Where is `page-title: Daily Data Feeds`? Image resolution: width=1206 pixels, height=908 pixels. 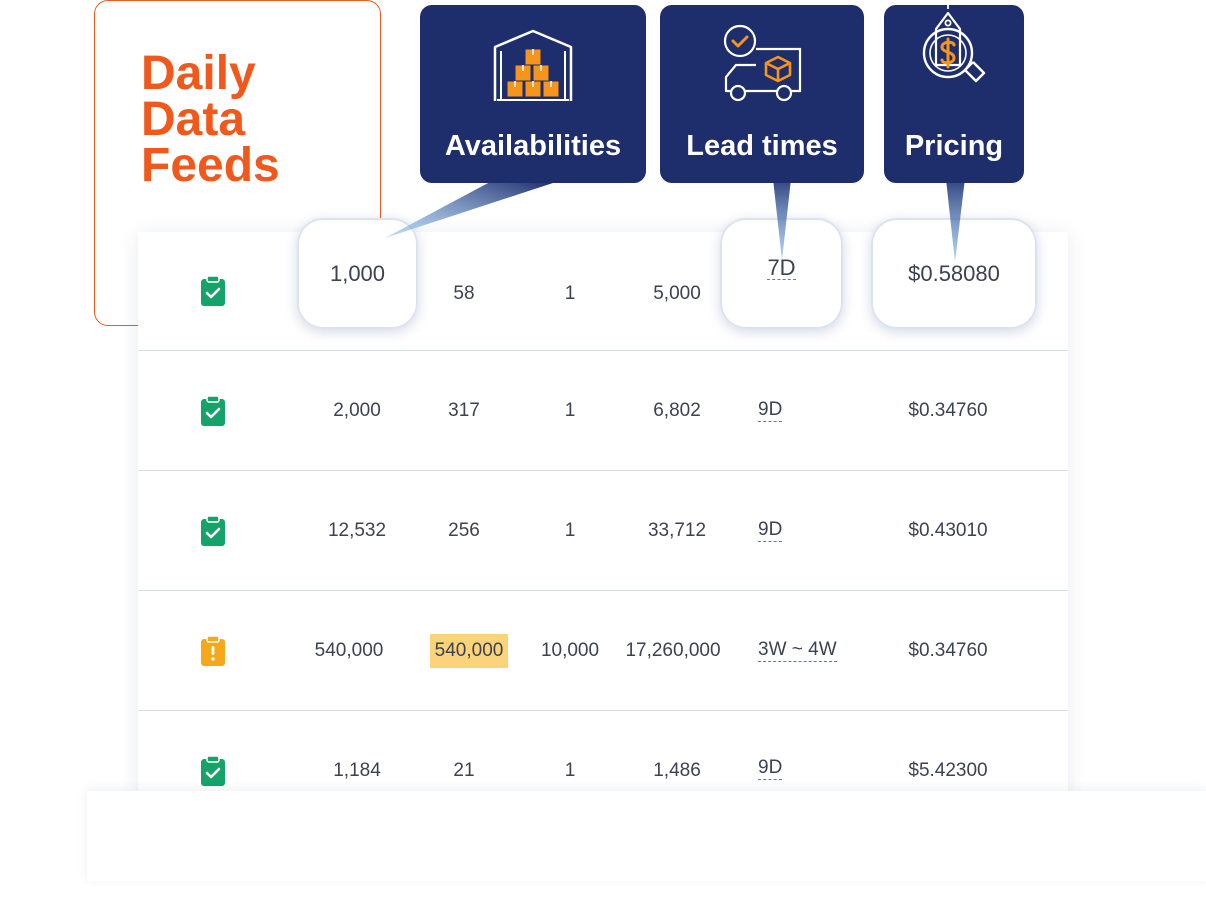
page-title: Daily Data Feeds is located at coordinates (210, 119).